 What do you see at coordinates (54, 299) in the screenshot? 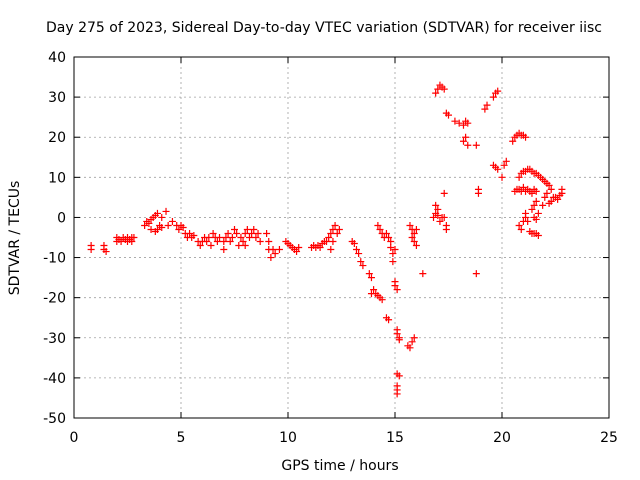
I see `y-tick-label: -20` at bounding box center [54, 299].